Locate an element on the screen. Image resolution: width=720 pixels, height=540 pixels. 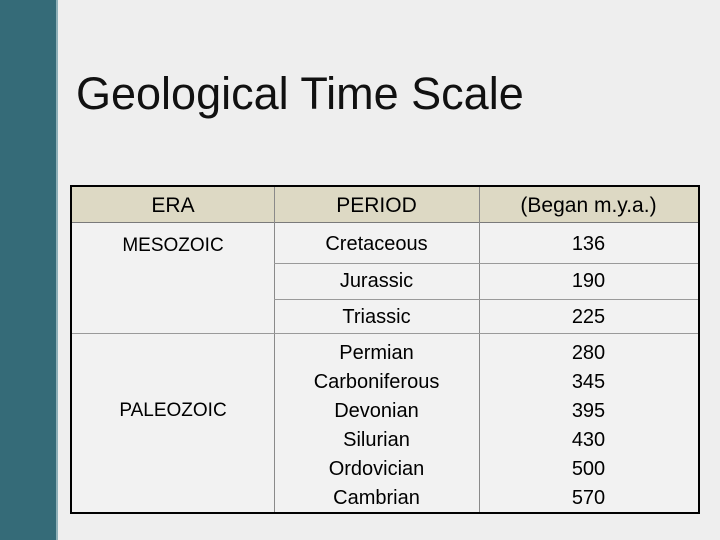
era-paleozoic: PALEOZOIC is located at coordinates (173, 410).